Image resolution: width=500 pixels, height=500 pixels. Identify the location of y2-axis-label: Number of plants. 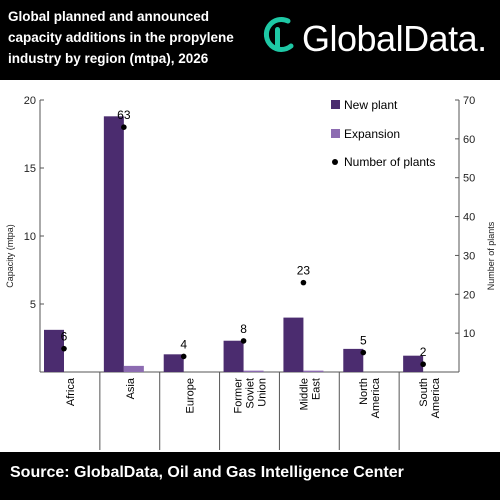
(491, 255).